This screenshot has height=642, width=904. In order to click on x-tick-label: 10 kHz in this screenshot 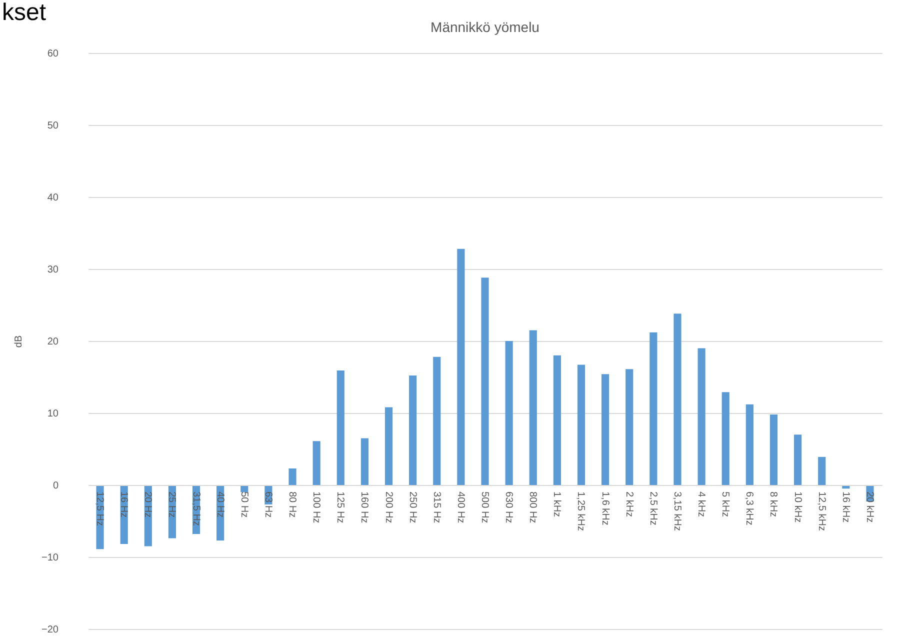, I will do `click(797, 507)`.